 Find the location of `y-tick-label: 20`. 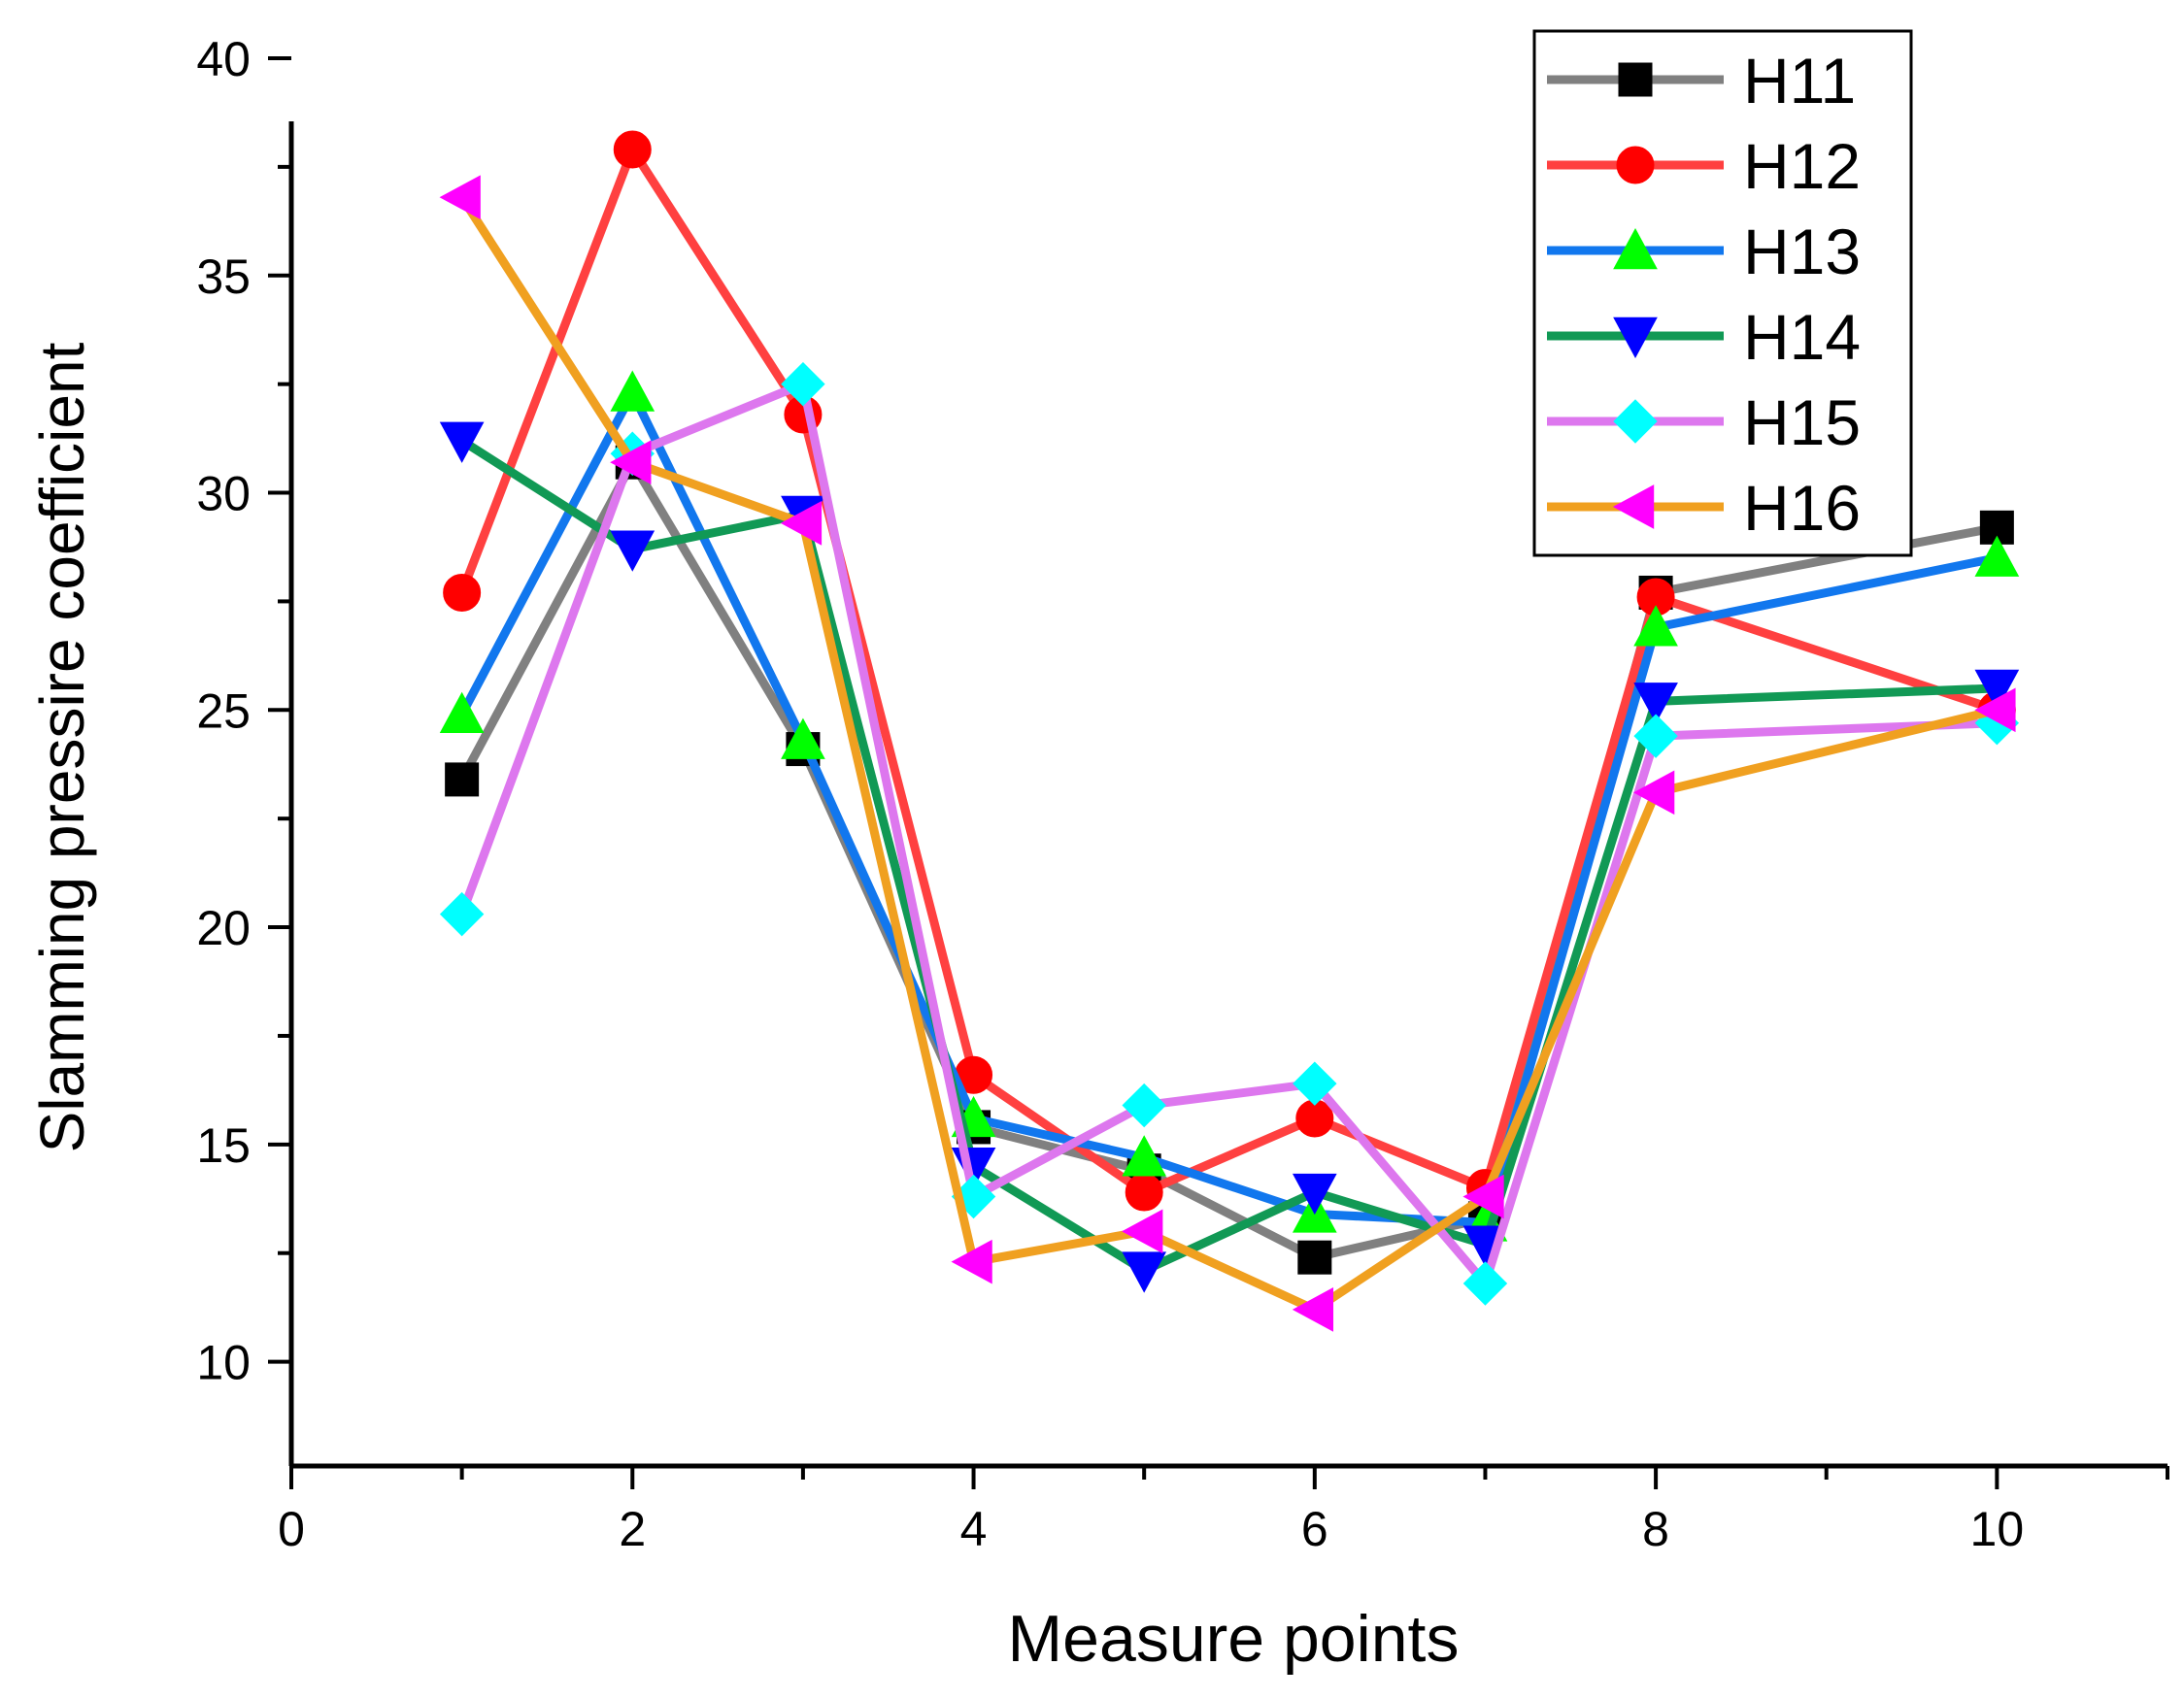

y-tick-label: 20 is located at coordinates (223, 928).